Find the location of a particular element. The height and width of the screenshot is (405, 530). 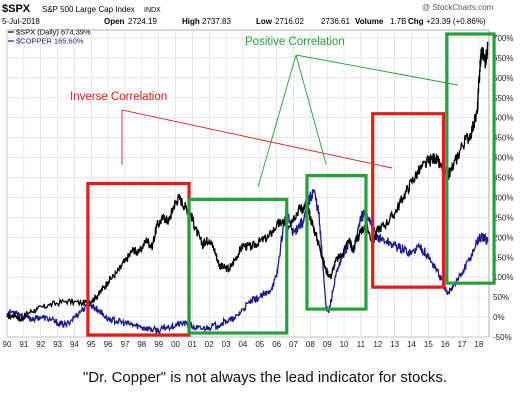

index-name: S&P 500 Large Cap Index is located at coordinates (88, 9).